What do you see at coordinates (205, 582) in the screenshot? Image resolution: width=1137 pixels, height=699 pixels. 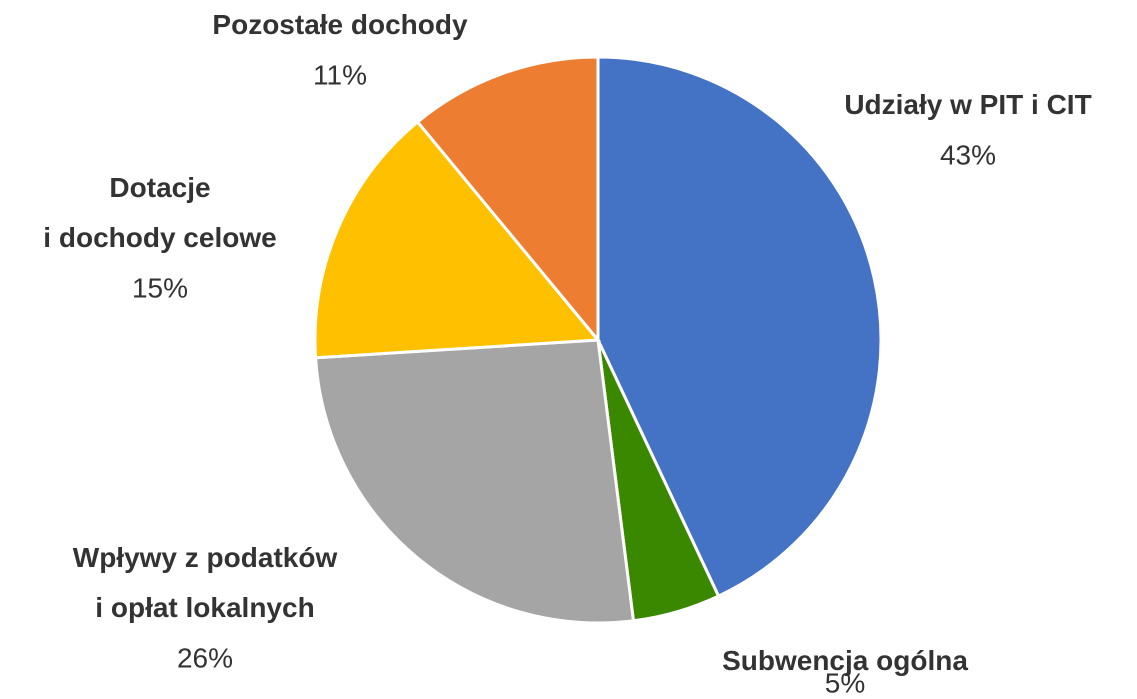 I see `slice-label: Wpływy z podatków i opłat lokalnych` at bounding box center [205, 582].